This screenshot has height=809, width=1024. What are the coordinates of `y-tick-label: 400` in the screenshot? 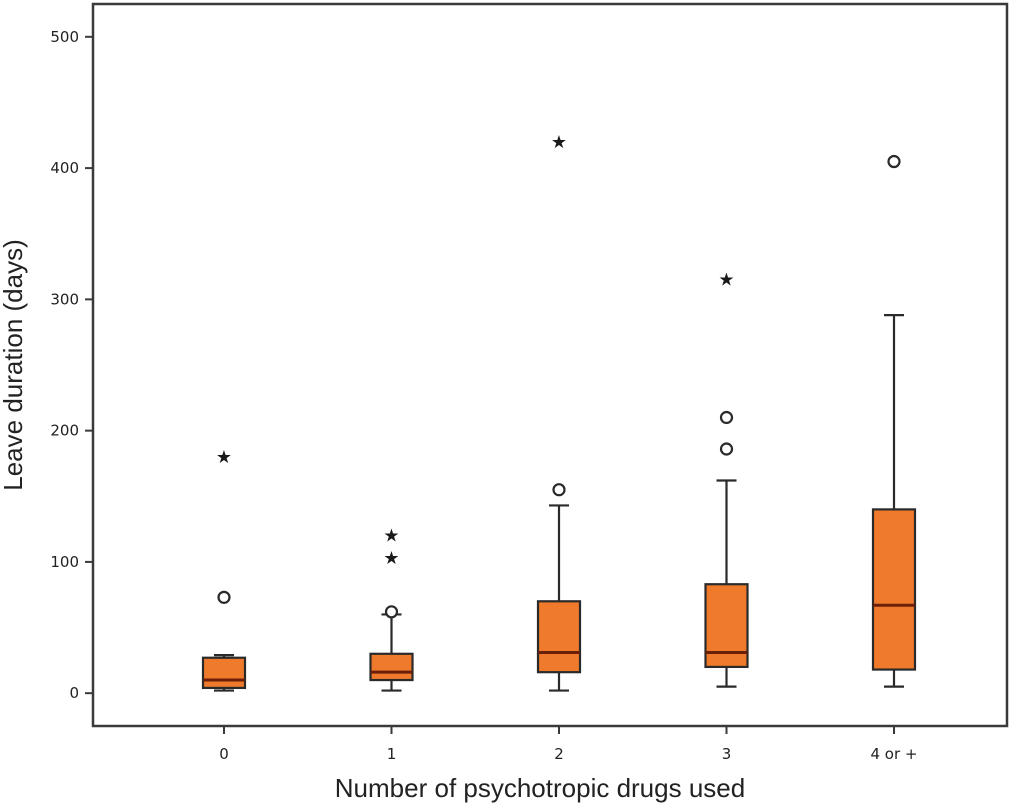 It's located at (64, 168).